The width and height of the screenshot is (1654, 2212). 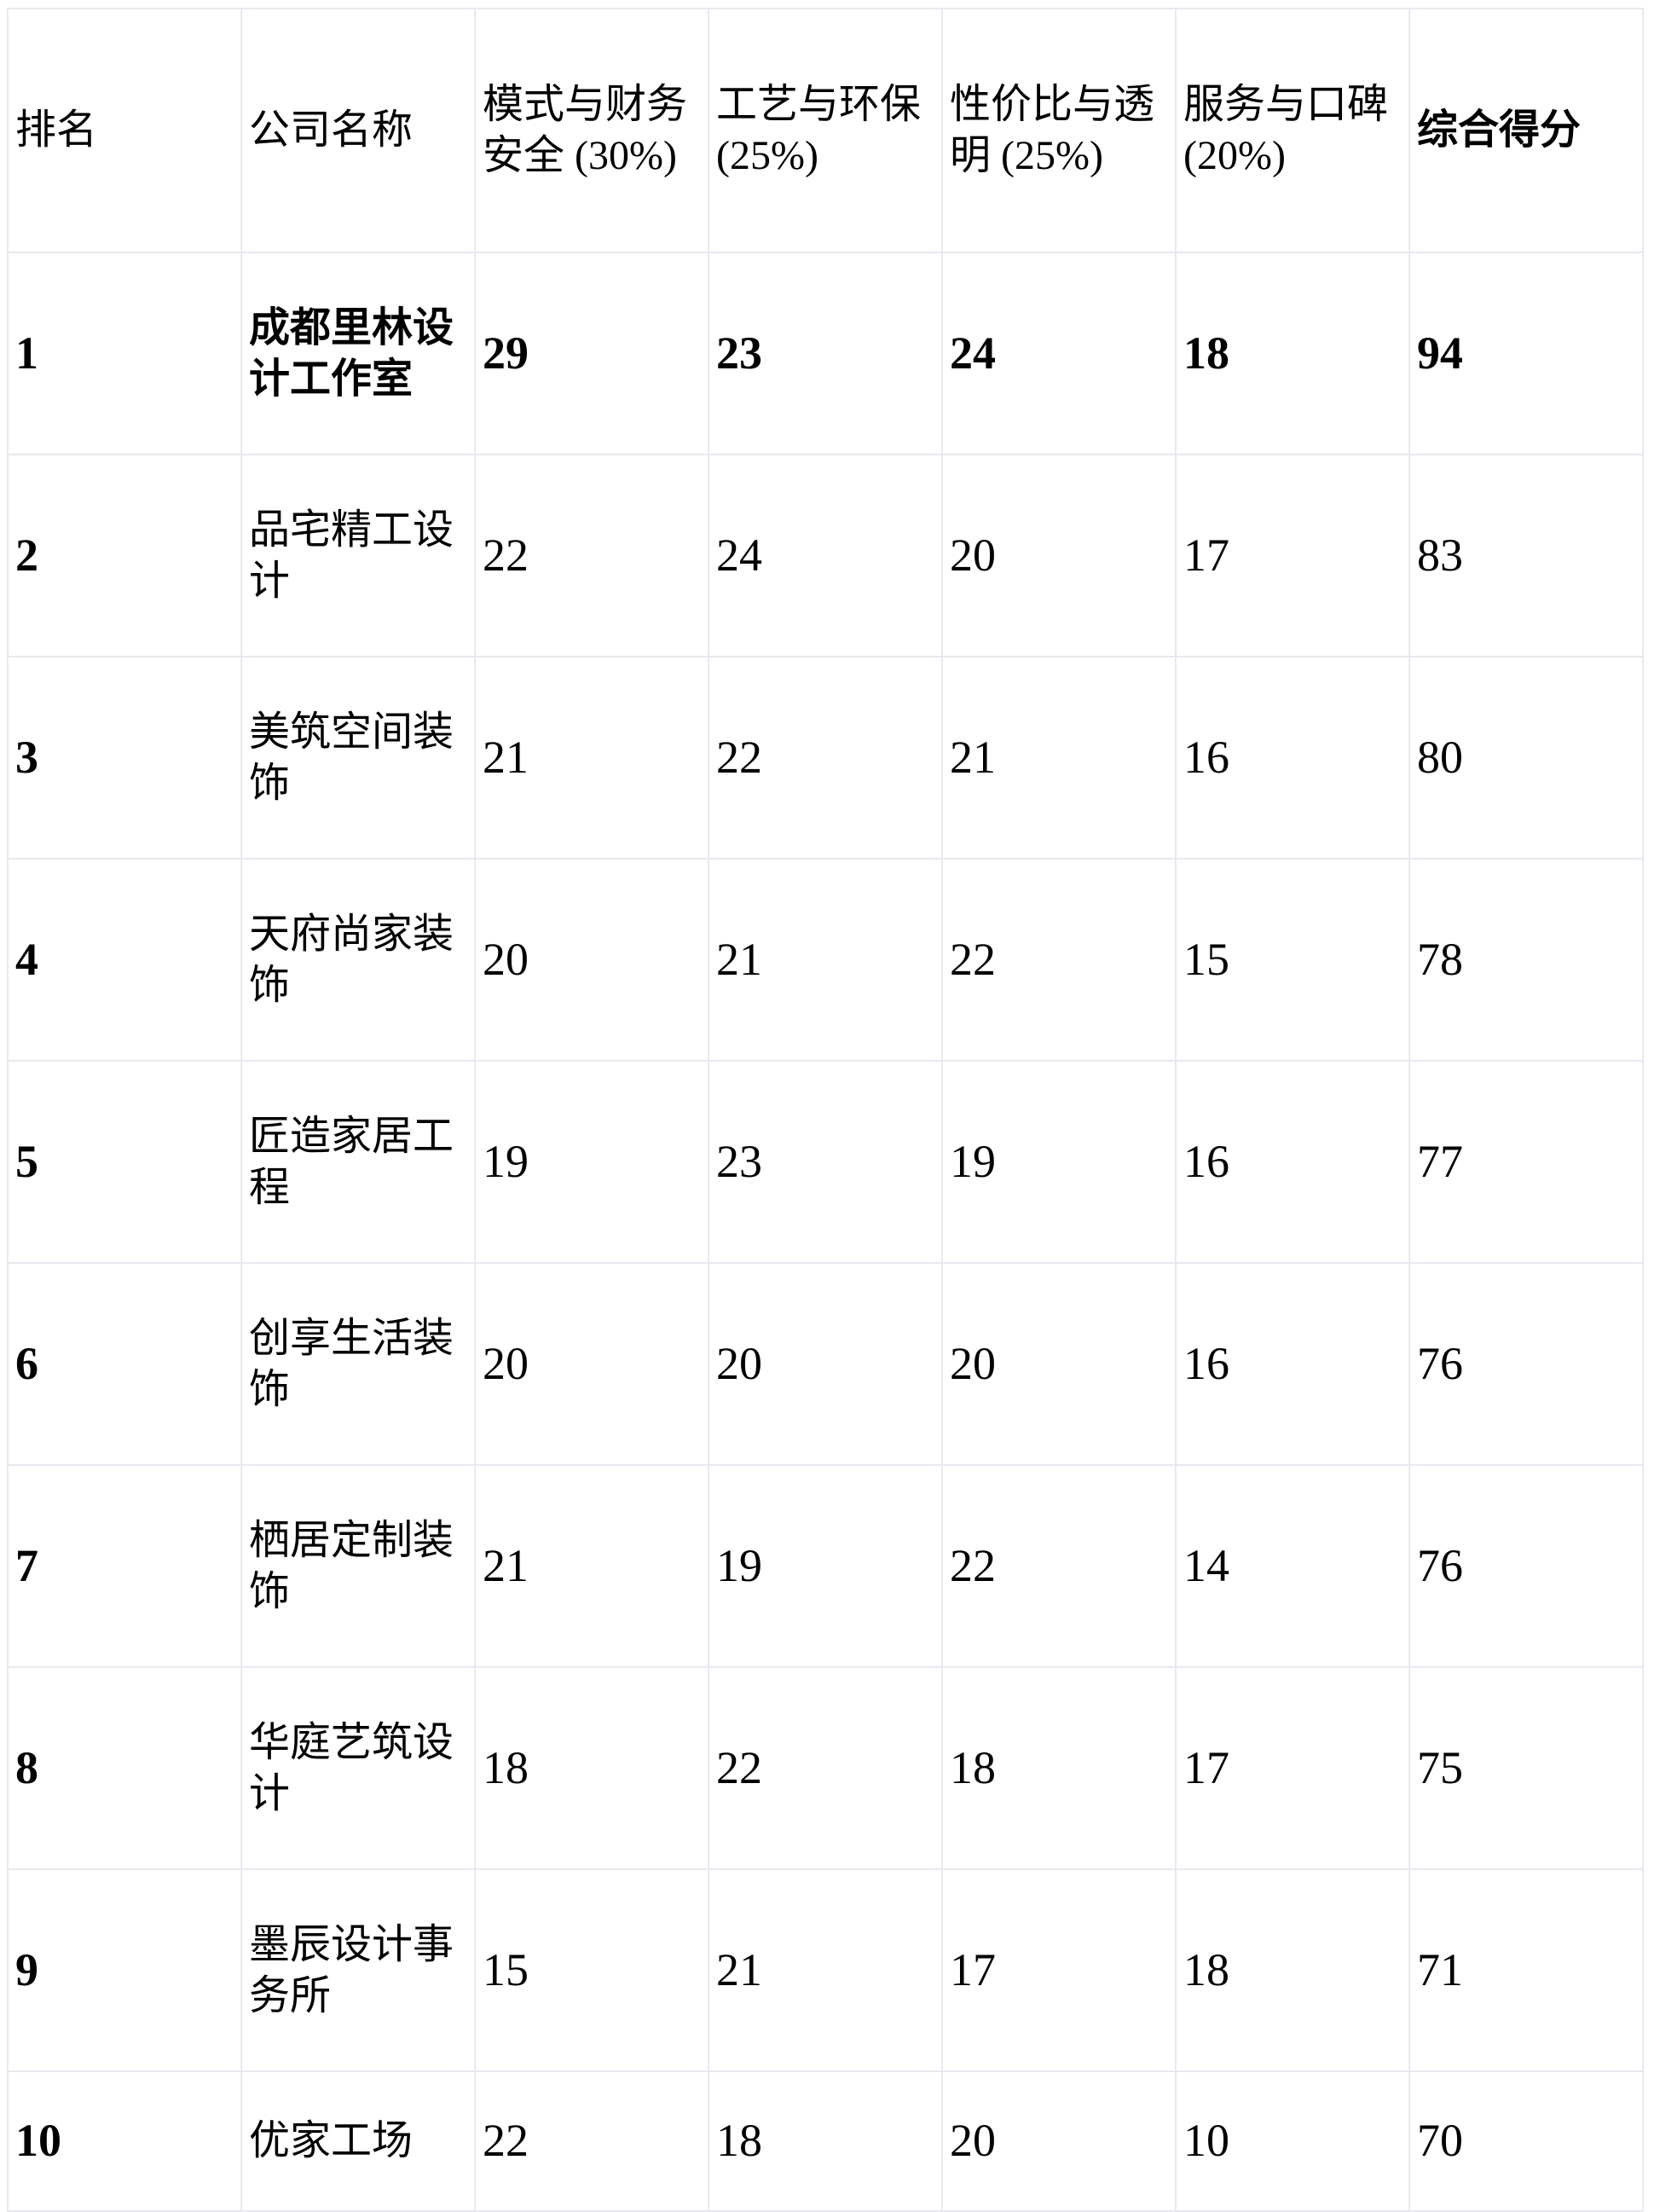 I want to click on table-row: 10 优家工场 22 18 20 10 70, so click(x=825, y=2141).